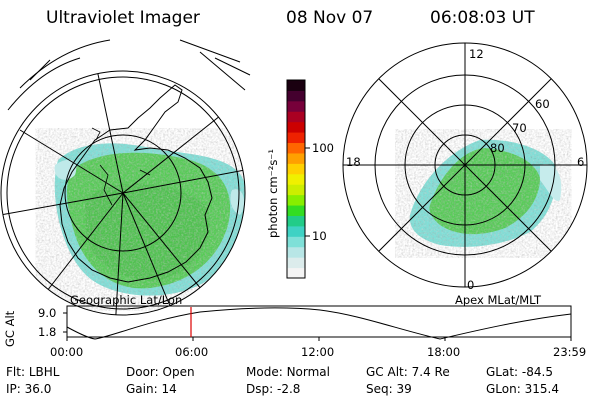 This screenshot has height=400, width=600. Describe the element at coordinates (47, 332) in the screenshot. I see `orbit-y-tick-1.8: 1.8` at that location.